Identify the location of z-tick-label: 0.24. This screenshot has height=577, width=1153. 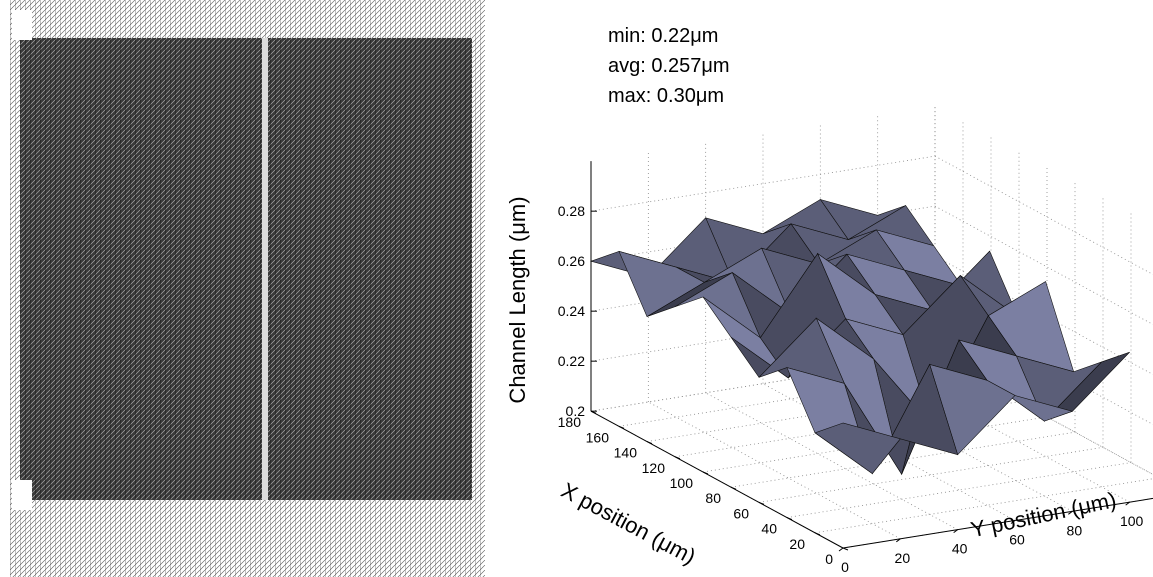
(571, 311).